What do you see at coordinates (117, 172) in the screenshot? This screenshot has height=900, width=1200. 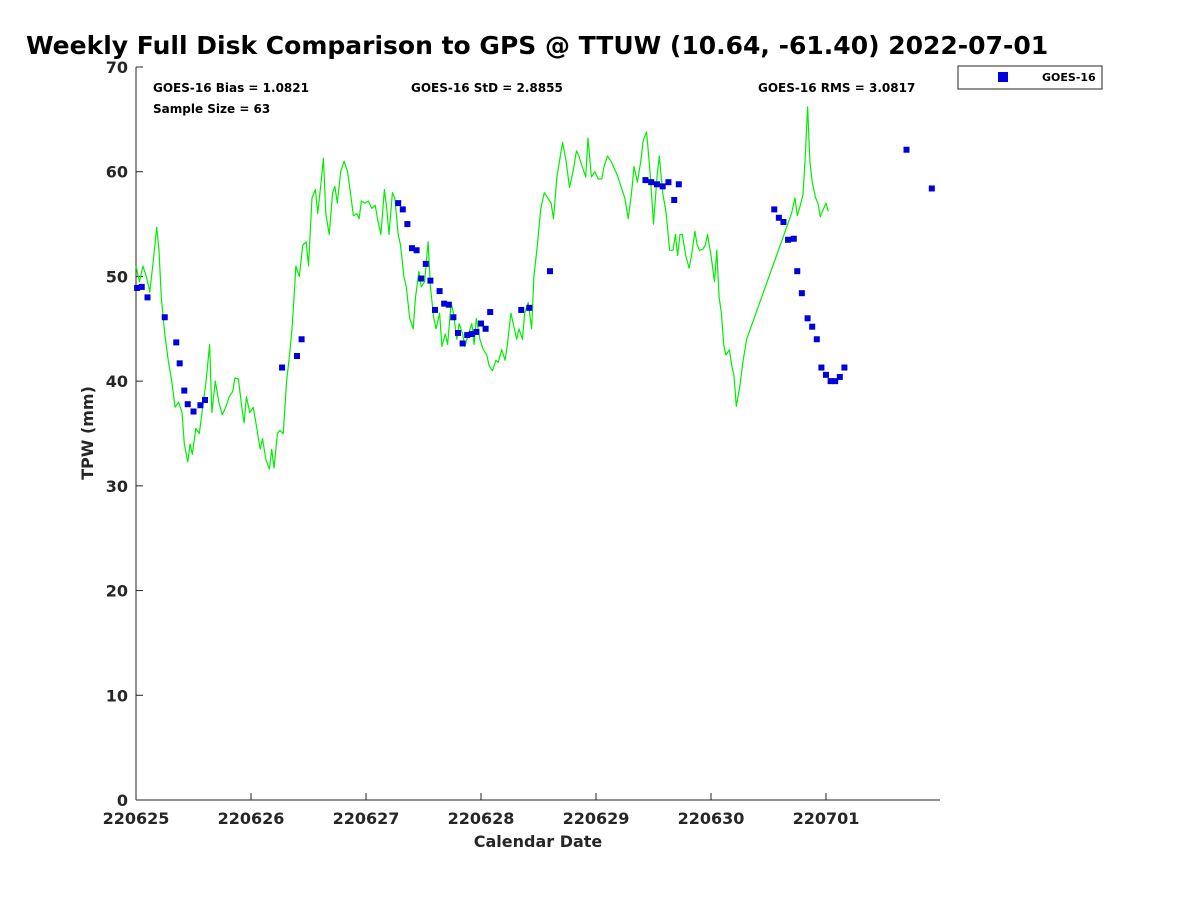 I see `y-tick-label: 60` at bounding box center [117, 172].